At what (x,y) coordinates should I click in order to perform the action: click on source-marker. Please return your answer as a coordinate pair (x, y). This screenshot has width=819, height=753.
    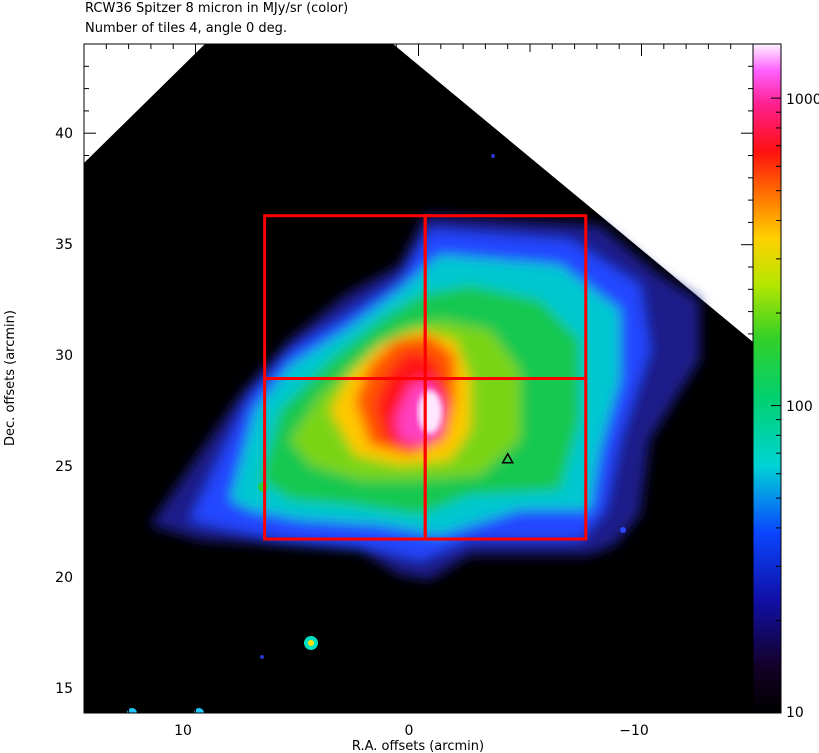
    Looking at the image, I should click on (507, 458).